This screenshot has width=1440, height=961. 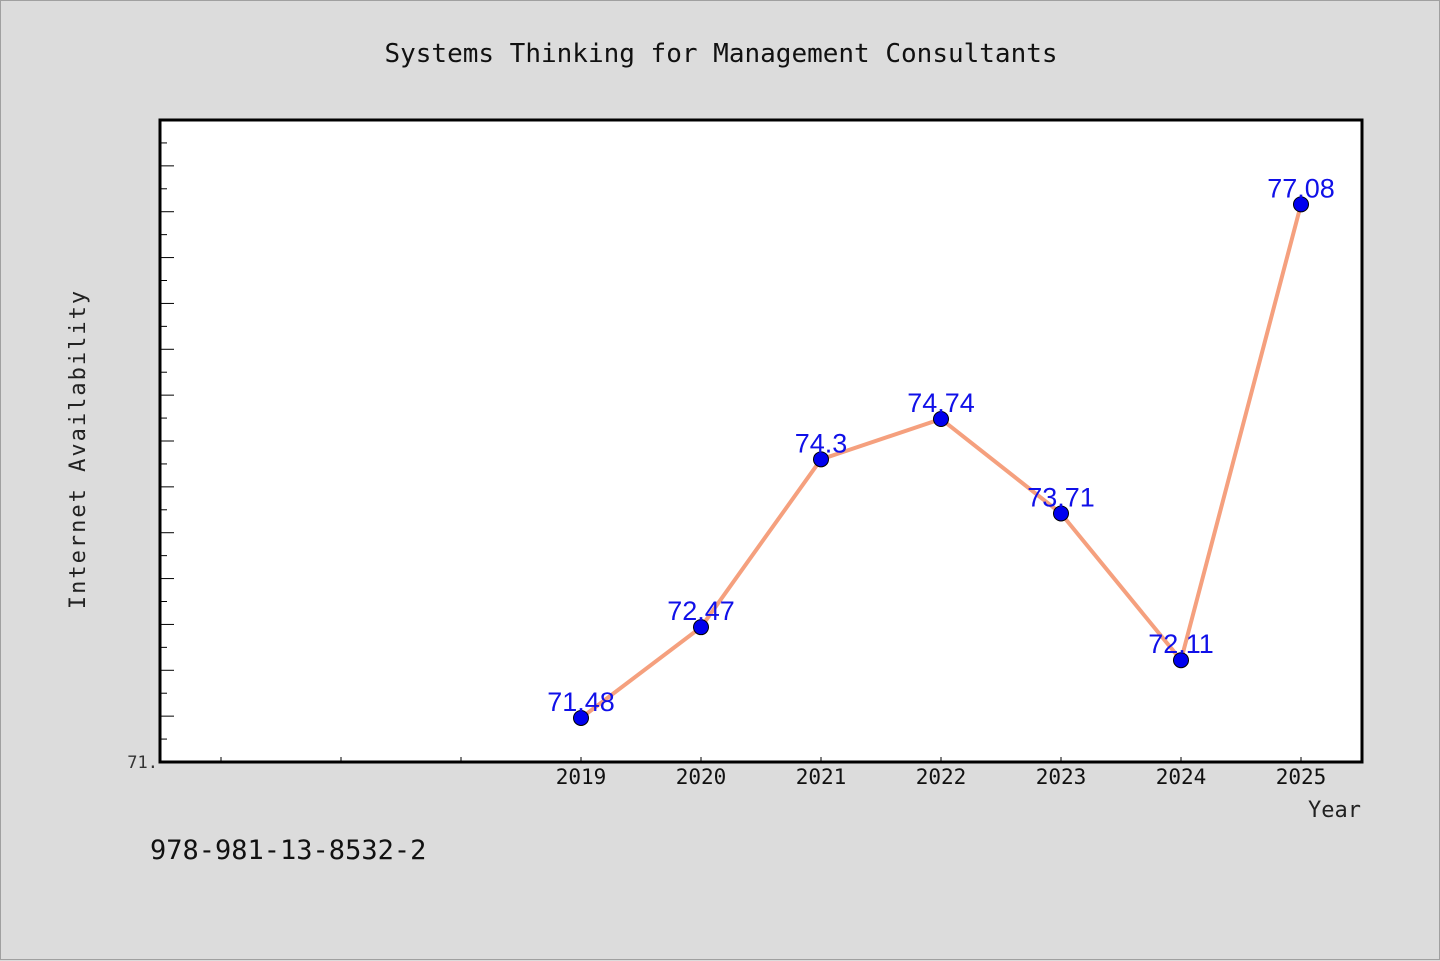 What do you see at coordinates (581, 702) in the screenshot?
I see `data-label: 71.48` at bounding box center [581, 702].